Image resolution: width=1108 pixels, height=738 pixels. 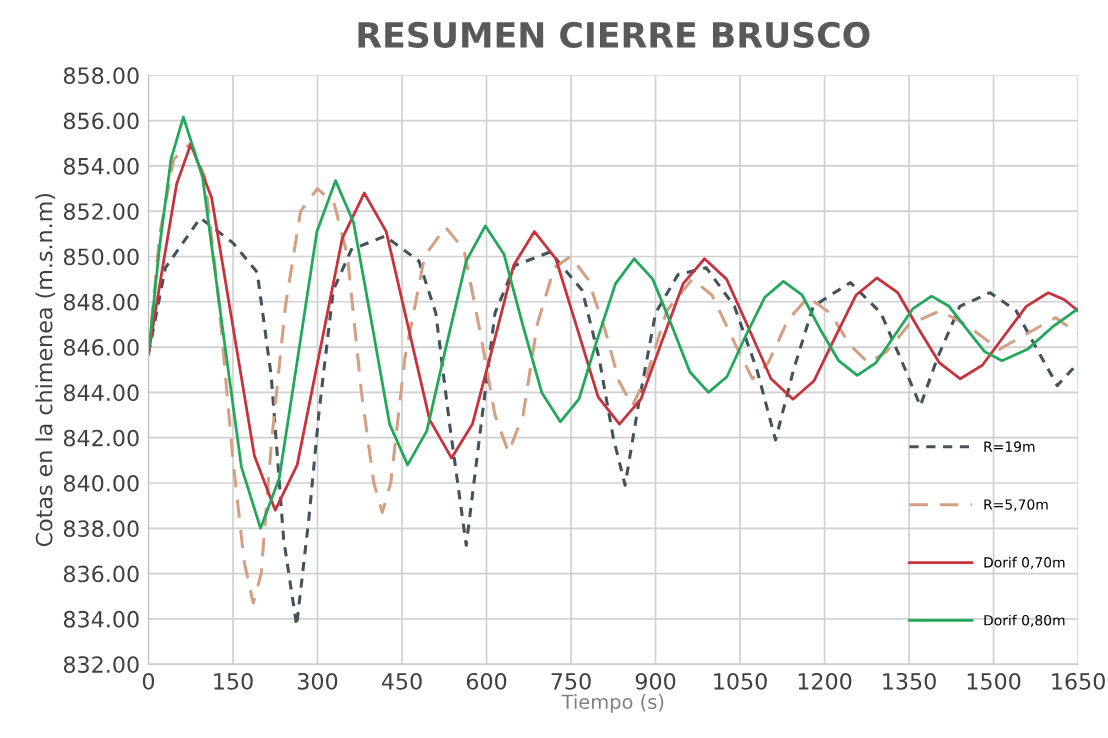 What do you see at coordinates (994, 681) in the screenshot?
I see `x-tick-label: 1500` at bounding box center [994, 681].